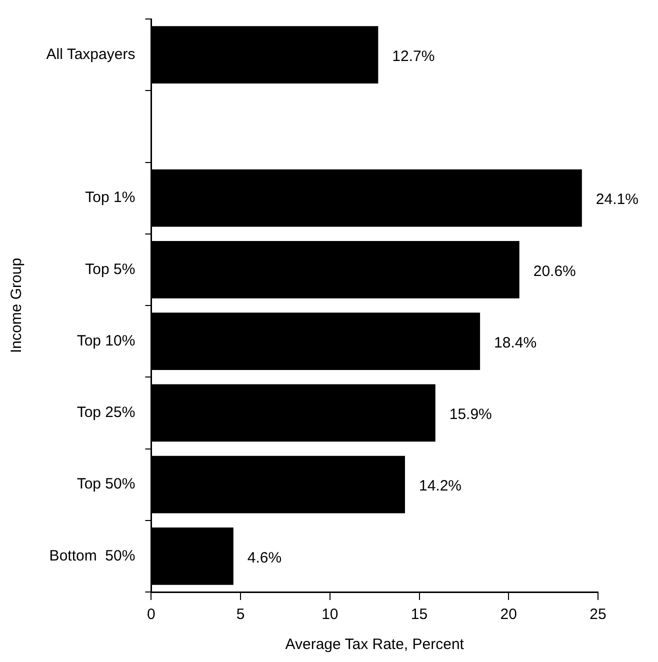 The image size is (658, 662). What do you see at coordinates (91, 54) in the screenshot?
I see `y-tick-label: All Taxpayers` at bounding box center [91, 54].